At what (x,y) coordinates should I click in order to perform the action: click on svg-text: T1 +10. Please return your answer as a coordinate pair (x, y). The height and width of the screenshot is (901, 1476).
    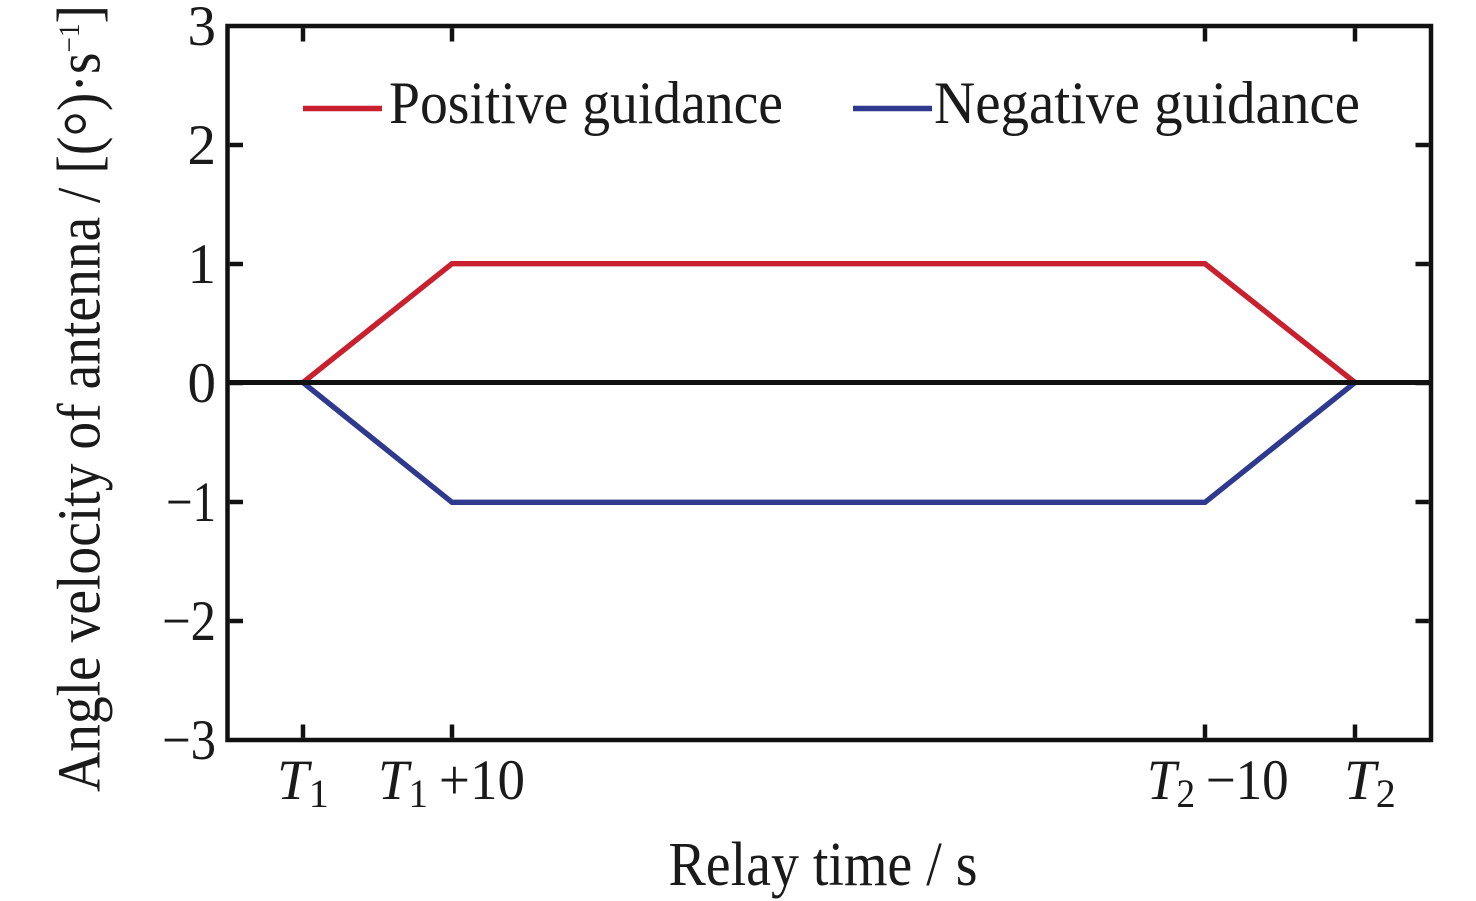
    Looking at the image, I should click on (451, 782).